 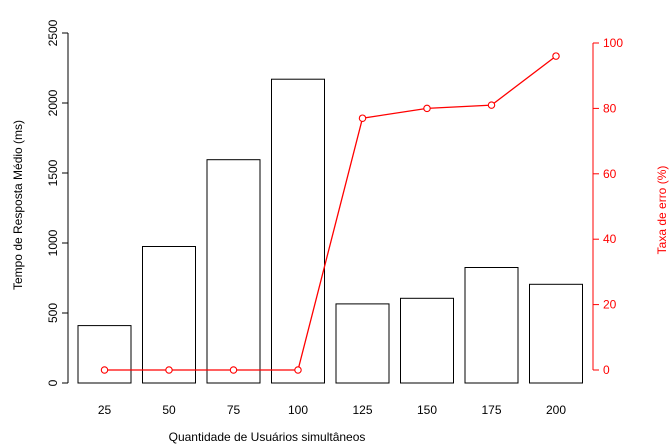 What do you see at coordinates (613, 43) in the screenshot?
I see `right-y-tick-label: 100` at bounding box center [613, 43].